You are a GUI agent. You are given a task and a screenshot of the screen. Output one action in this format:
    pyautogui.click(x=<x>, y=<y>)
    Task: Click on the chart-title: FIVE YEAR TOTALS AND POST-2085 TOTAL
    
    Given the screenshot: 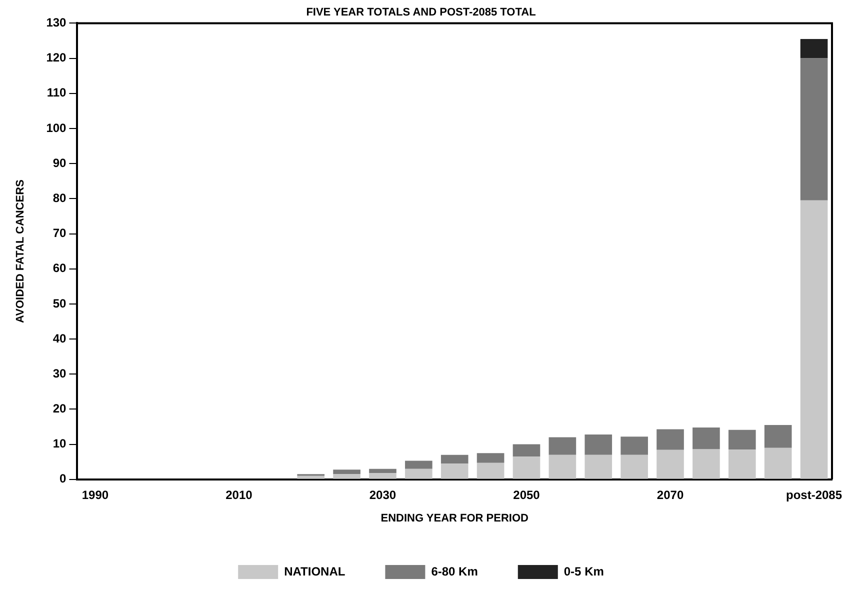 What is the action you would take?
    pyautogui.click(x=421, y=12)
    